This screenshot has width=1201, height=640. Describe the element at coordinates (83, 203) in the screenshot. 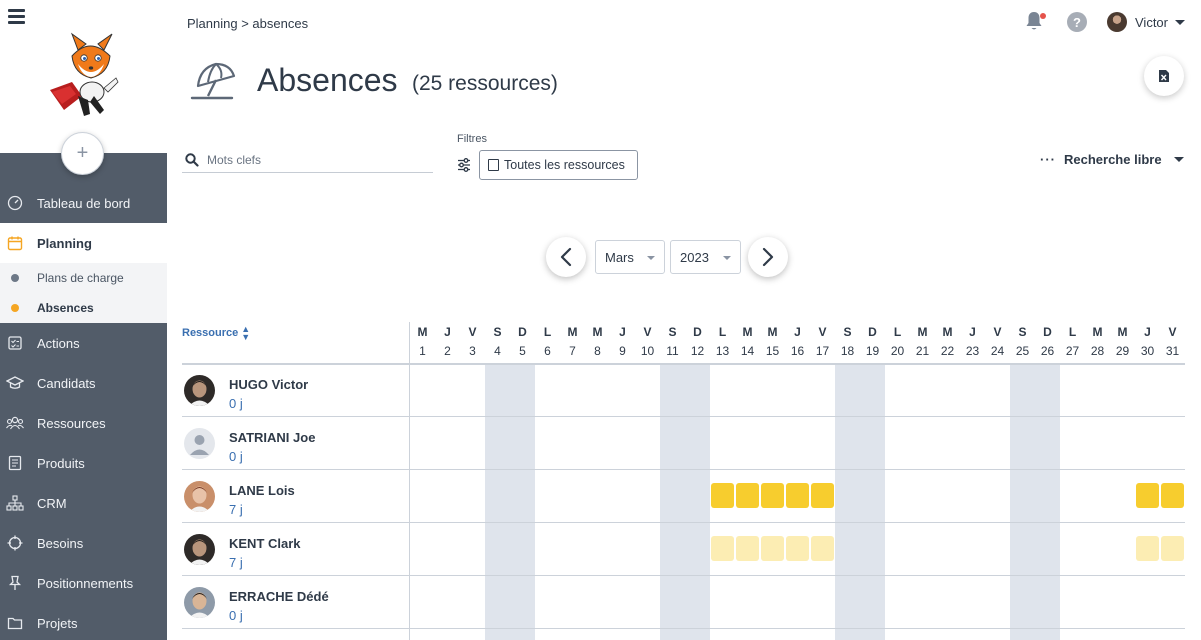

I see `sidebar-item-tableau-de-bord: Tableau de bord` at that location.